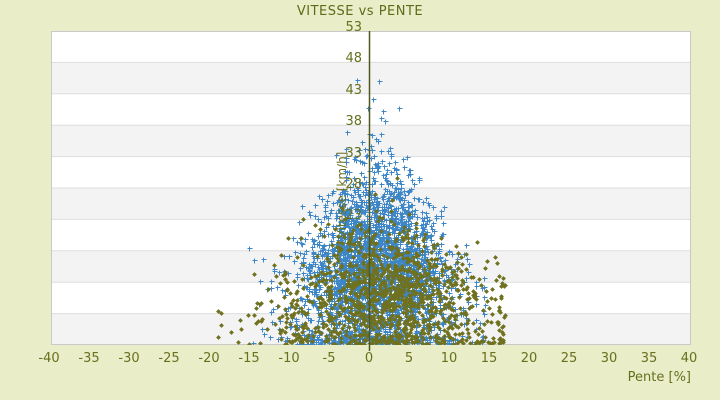 Image resolution: width=720 pixels, height=400 pixels. Describe the element at coordinates (353, 184) in the screenshot. I see `y-tick-label: 28` at that location.